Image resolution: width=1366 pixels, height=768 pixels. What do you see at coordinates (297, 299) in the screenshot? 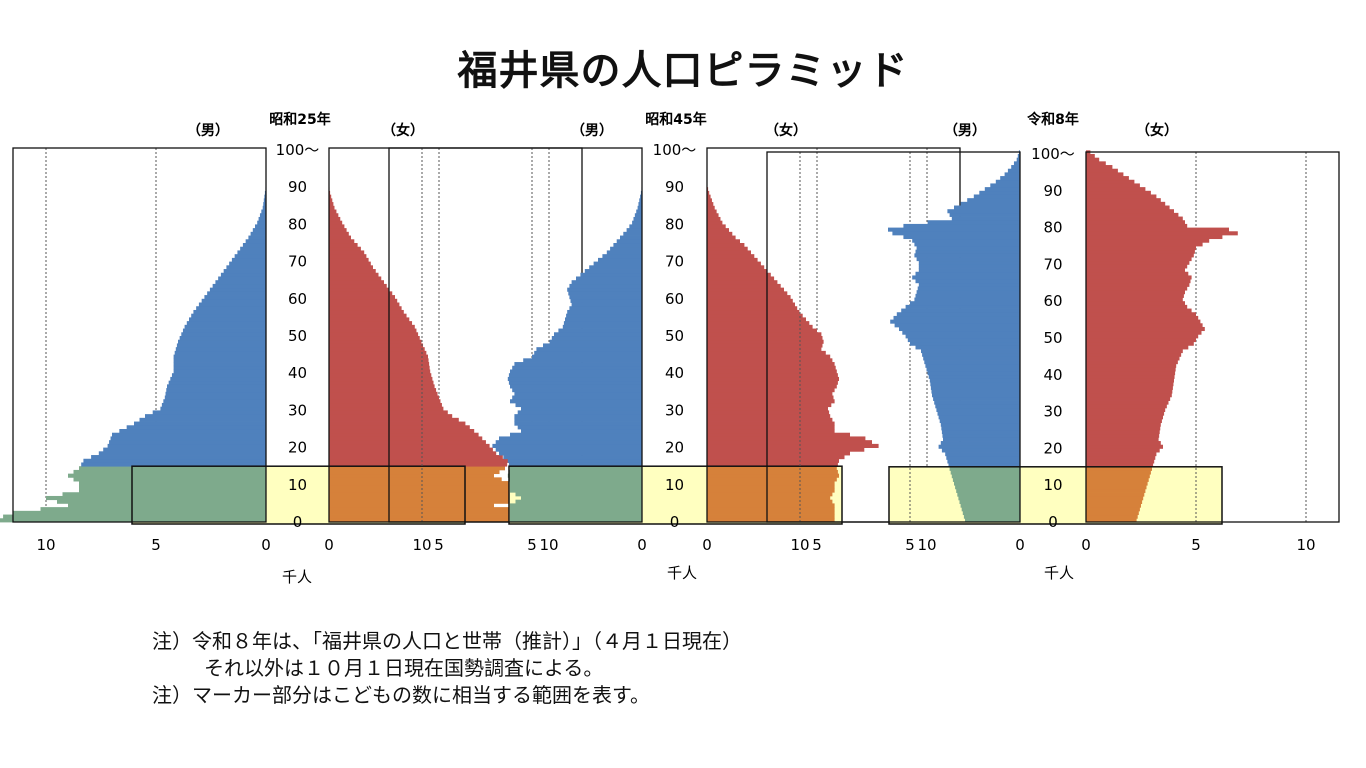
I see `age-tick-label: 60` at bounding box center [297, 299].